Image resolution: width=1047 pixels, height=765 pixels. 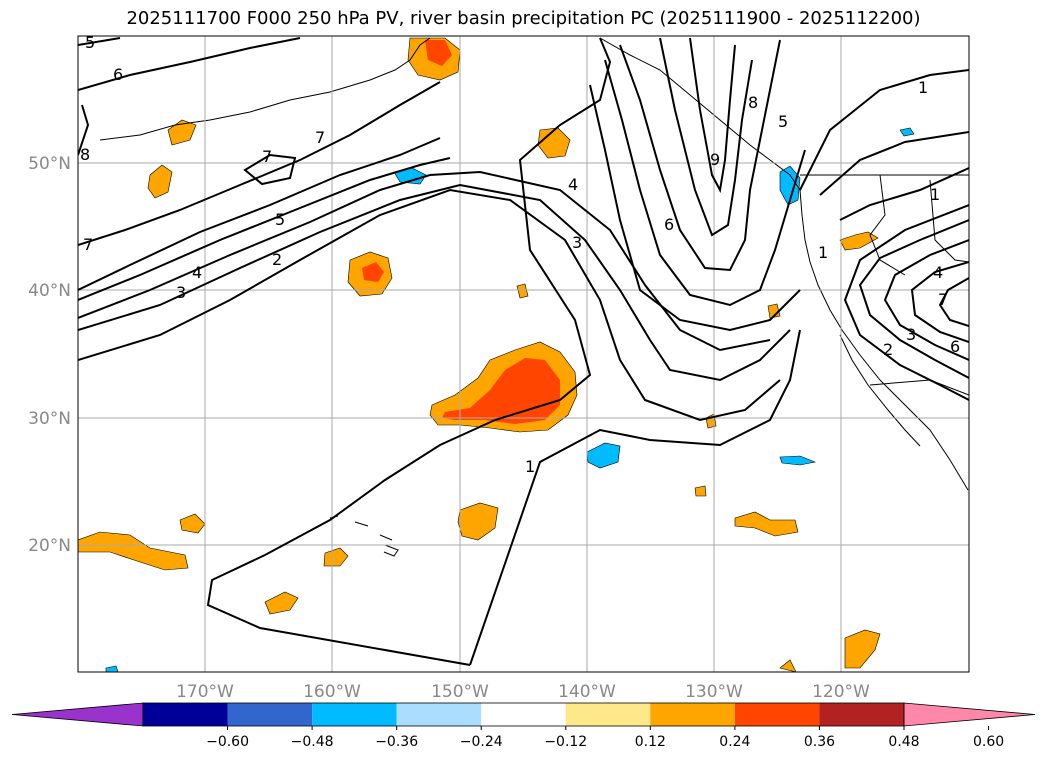 I want to click on precip-patch-tiny1, so click(x=522, y=291).